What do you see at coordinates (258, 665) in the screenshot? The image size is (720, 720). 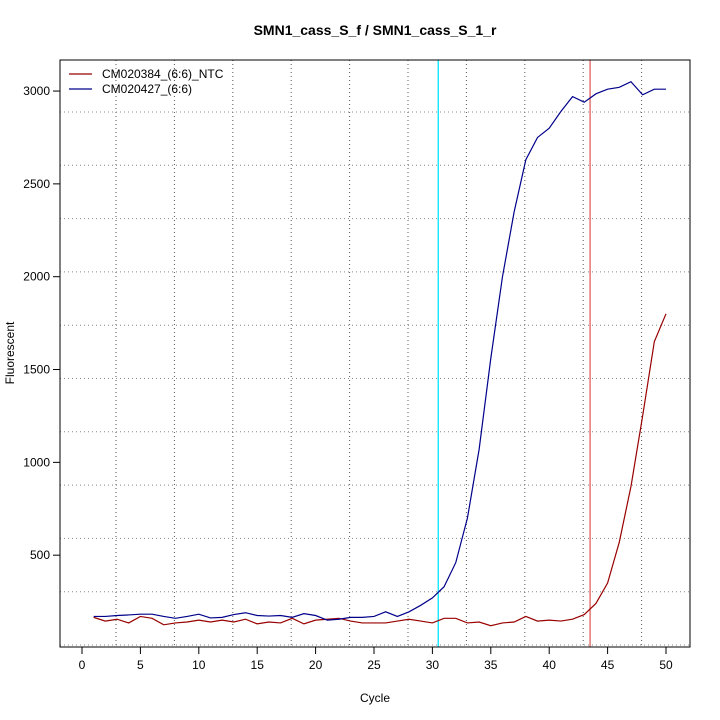 I see `x-tick-label: 15` at bounding box center [258, 665].